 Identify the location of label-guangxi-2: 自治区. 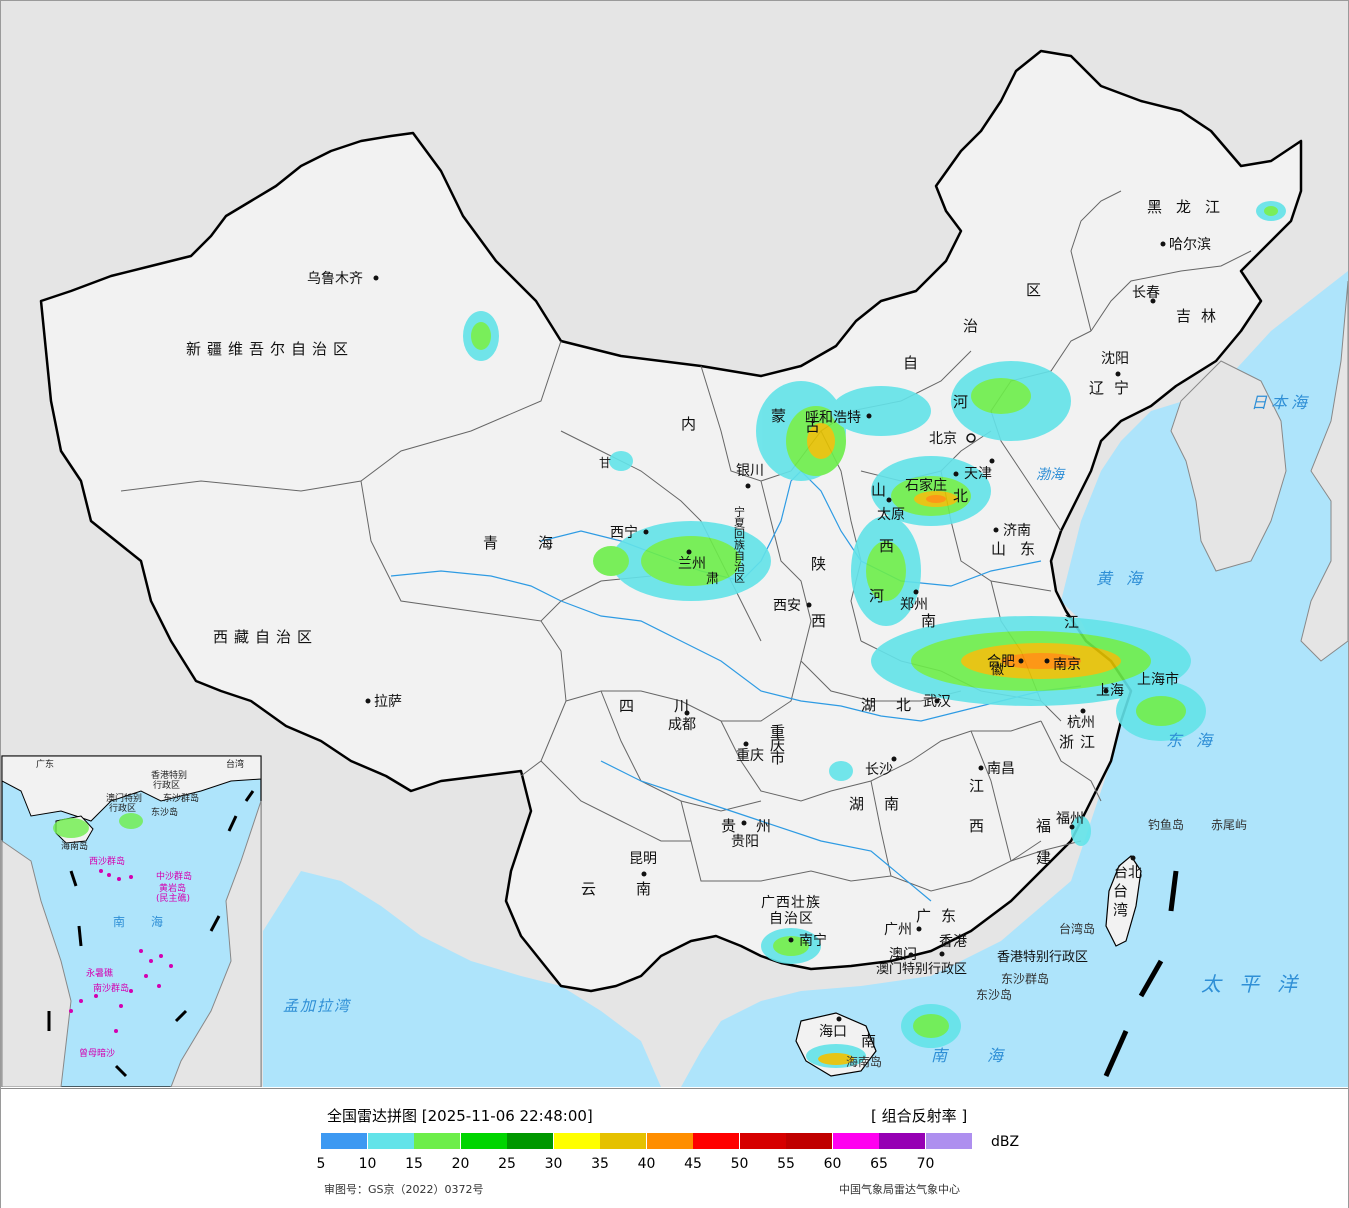
(791, 919).